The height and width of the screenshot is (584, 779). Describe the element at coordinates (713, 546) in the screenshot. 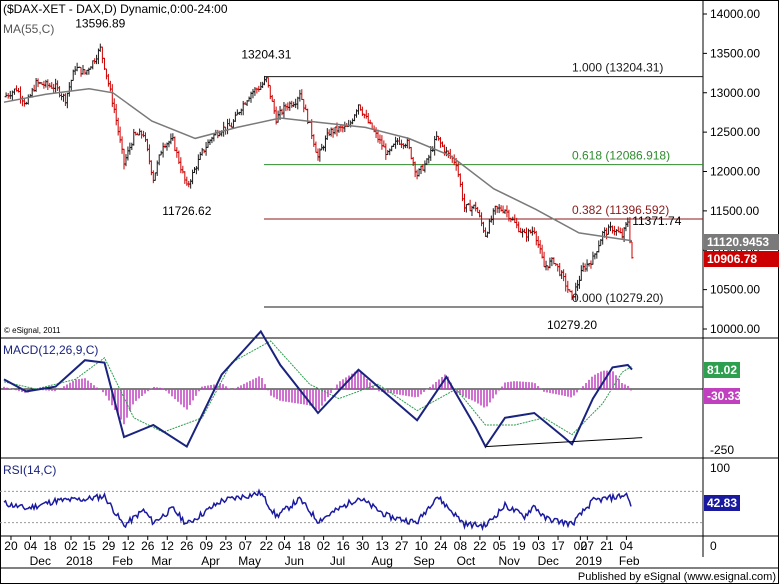

I see `rsi-tick-label: 0` at that location.